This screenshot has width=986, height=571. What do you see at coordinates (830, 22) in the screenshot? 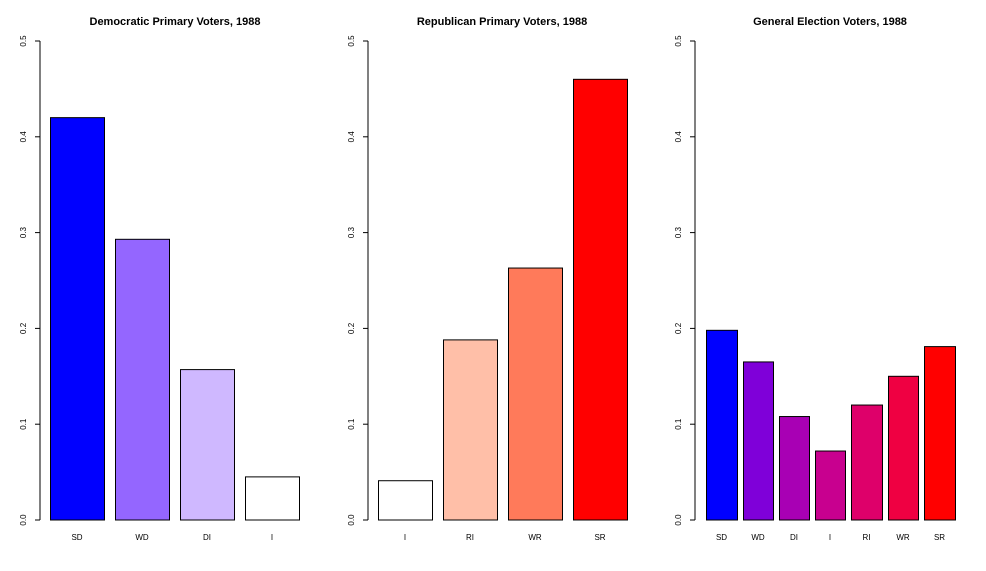
I see `chart-title: General Election Voters, 1988` at bounding box center [830, 22].